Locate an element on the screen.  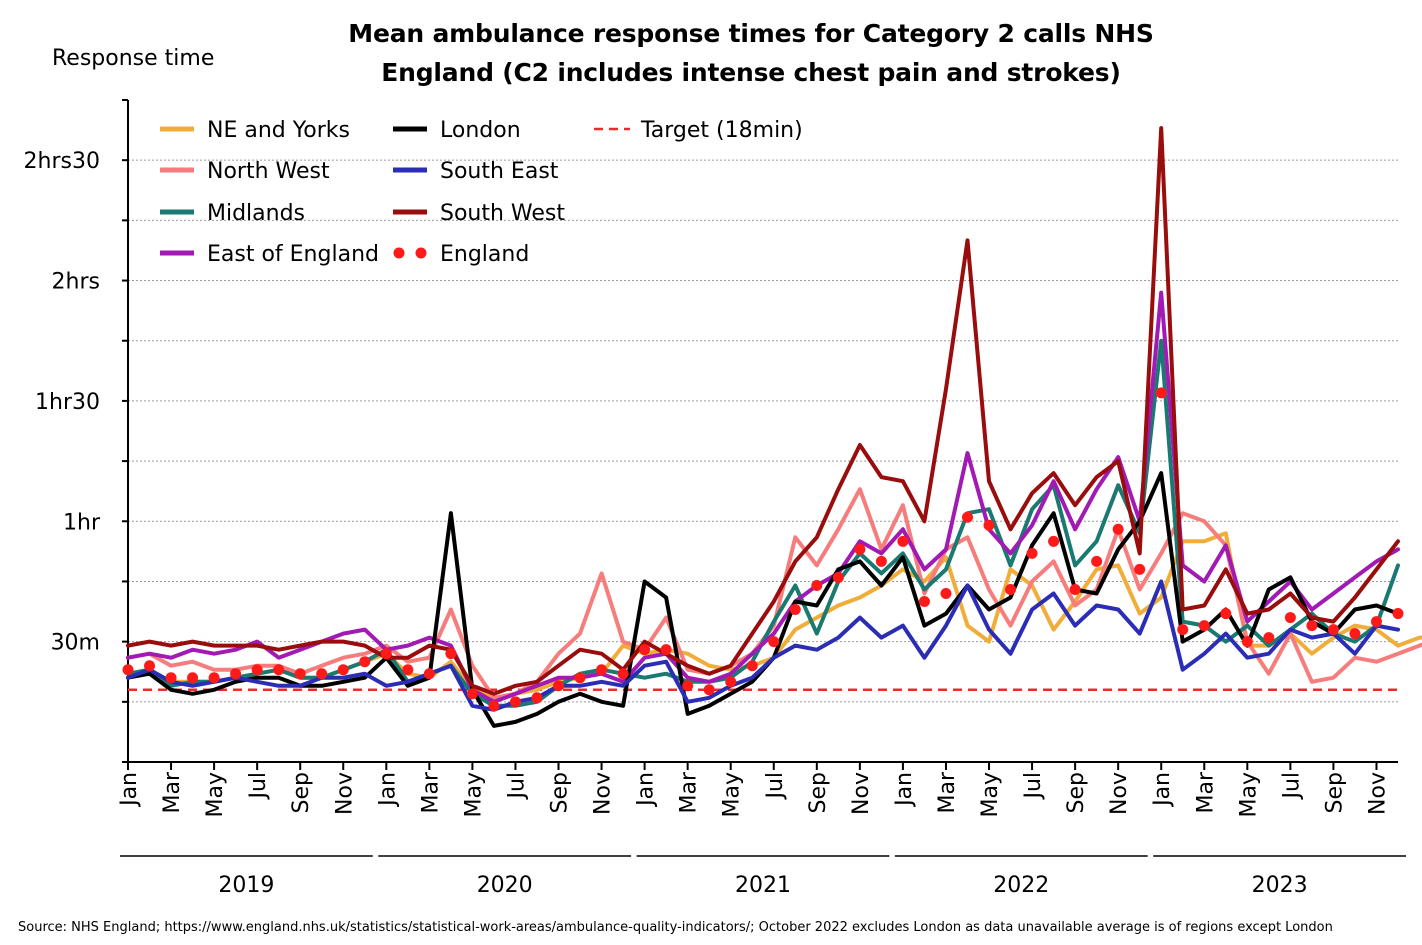
legend-label: England is located at coordinates (484, 254).